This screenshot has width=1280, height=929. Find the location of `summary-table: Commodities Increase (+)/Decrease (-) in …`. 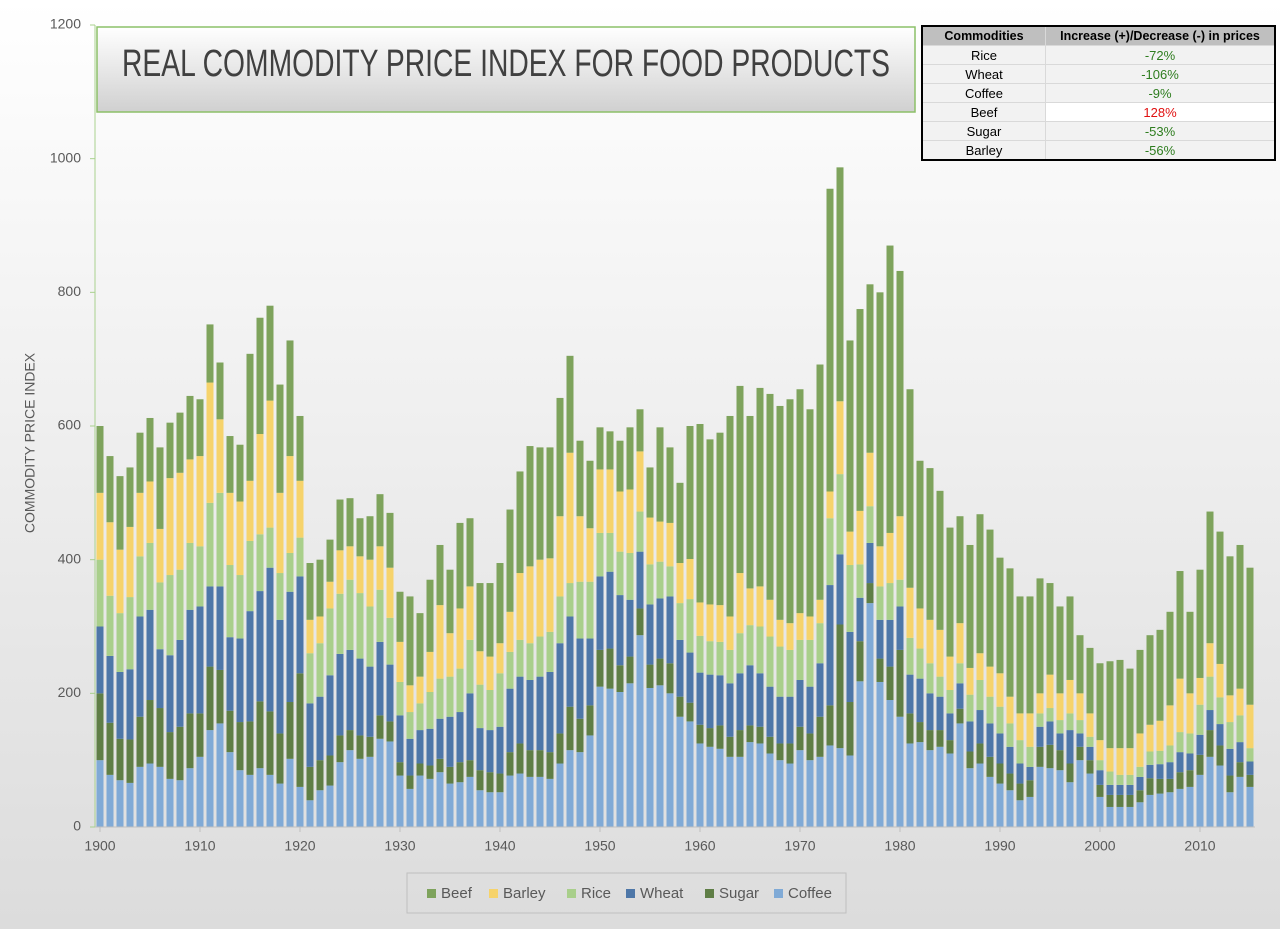

summary-table: Commodities Increase (+)/Decrease (-) in … is located at coordinates (1098, 93).